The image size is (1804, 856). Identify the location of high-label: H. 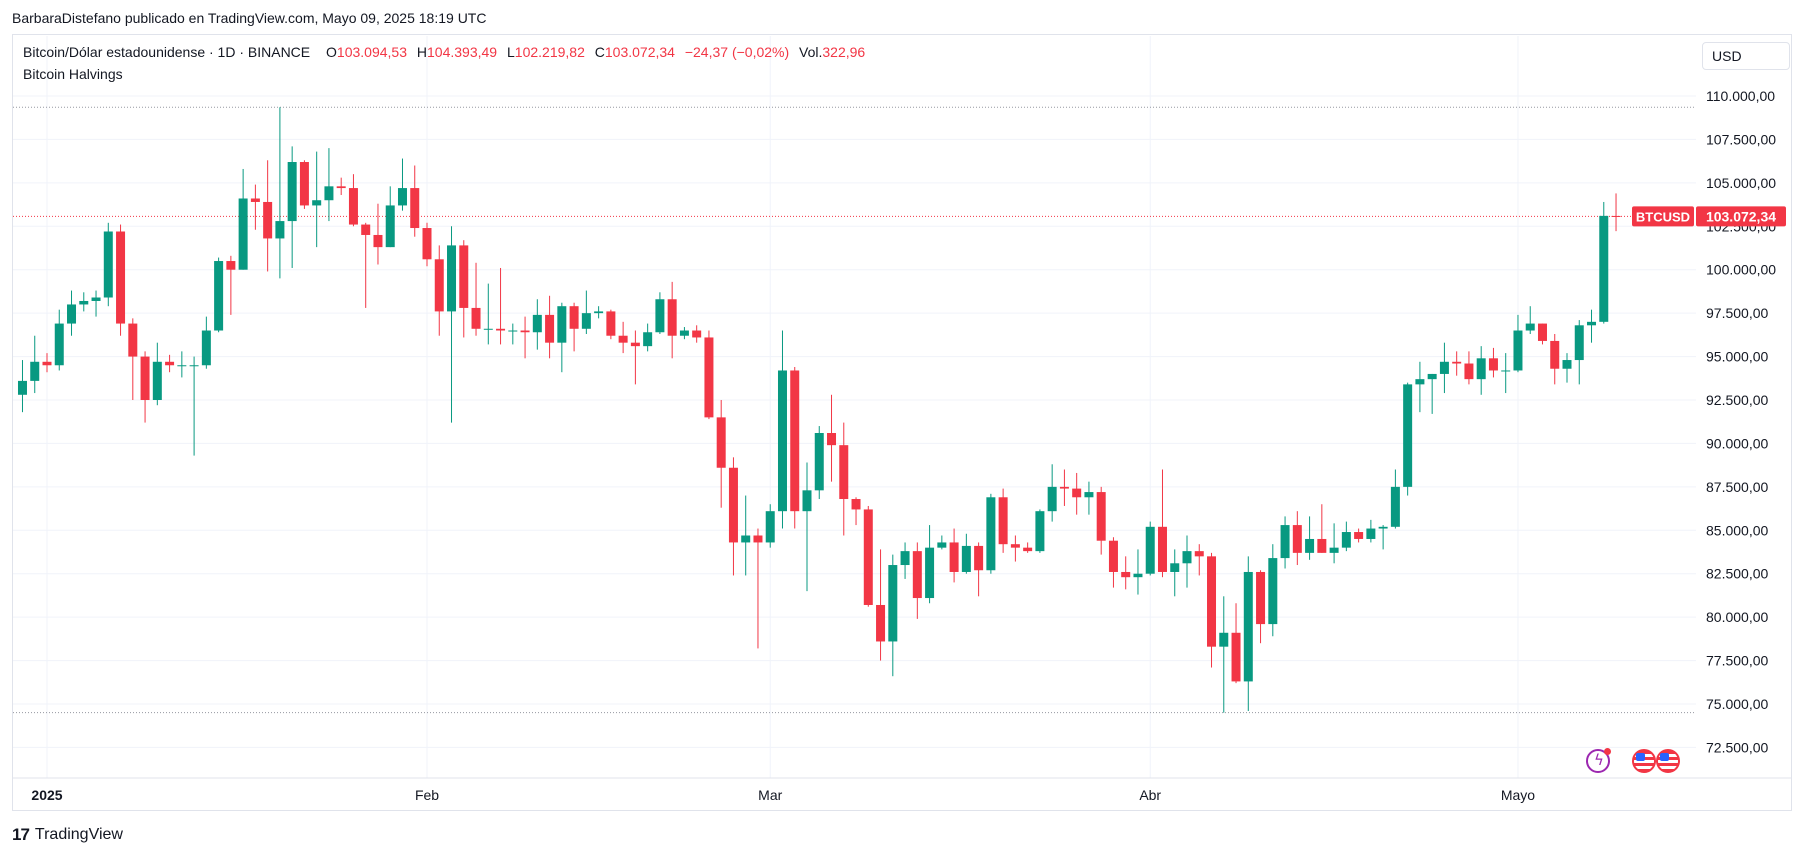
(422, 52).